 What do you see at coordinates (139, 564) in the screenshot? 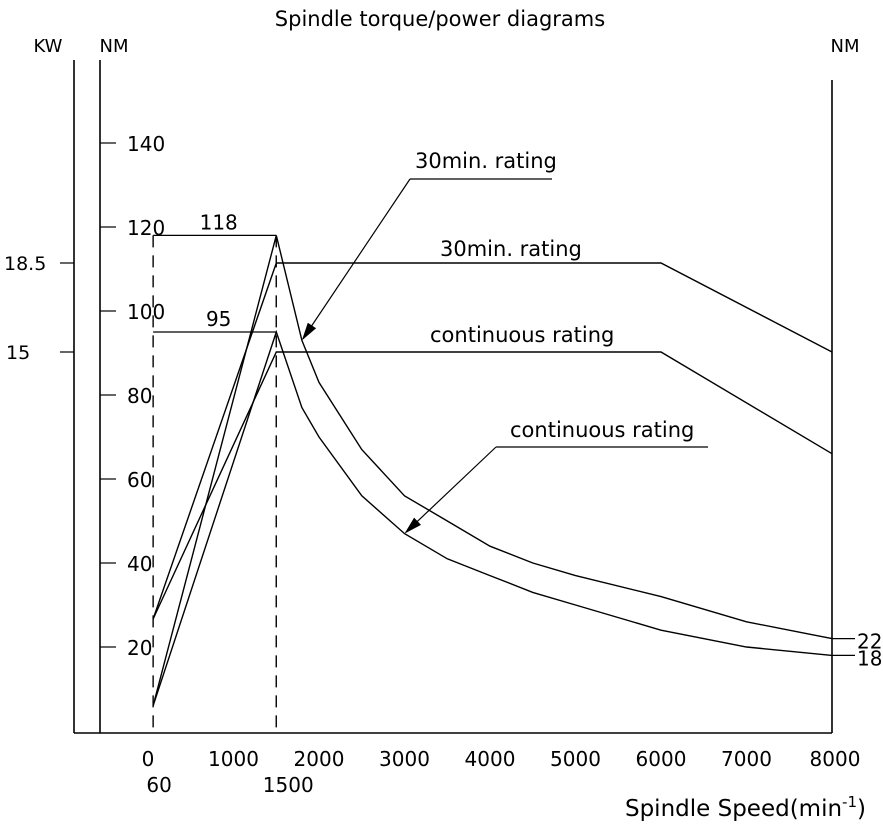
I see `nm-tick-label: 40` at bounding box center [139, 564].